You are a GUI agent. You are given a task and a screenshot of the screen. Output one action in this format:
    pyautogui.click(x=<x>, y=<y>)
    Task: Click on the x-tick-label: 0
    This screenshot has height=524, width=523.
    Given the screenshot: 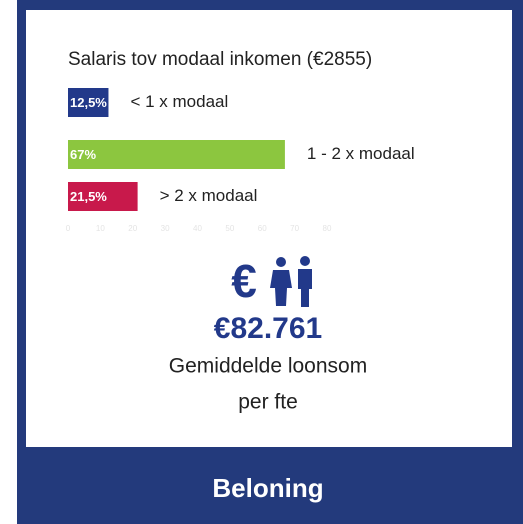 What is the action you would take?
    pyautogui.click(x=68, y=228)
    